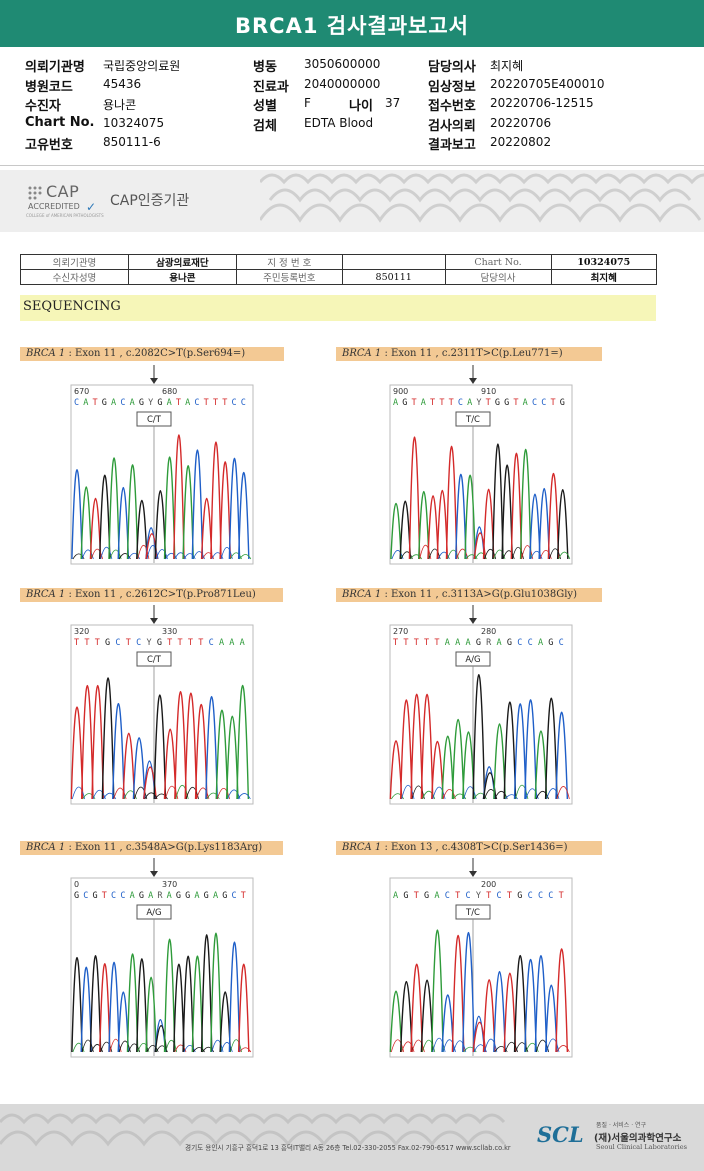 The height and width of the screenshot is (1171, 704). I want to click on position-number: 680, so click(169, 391).